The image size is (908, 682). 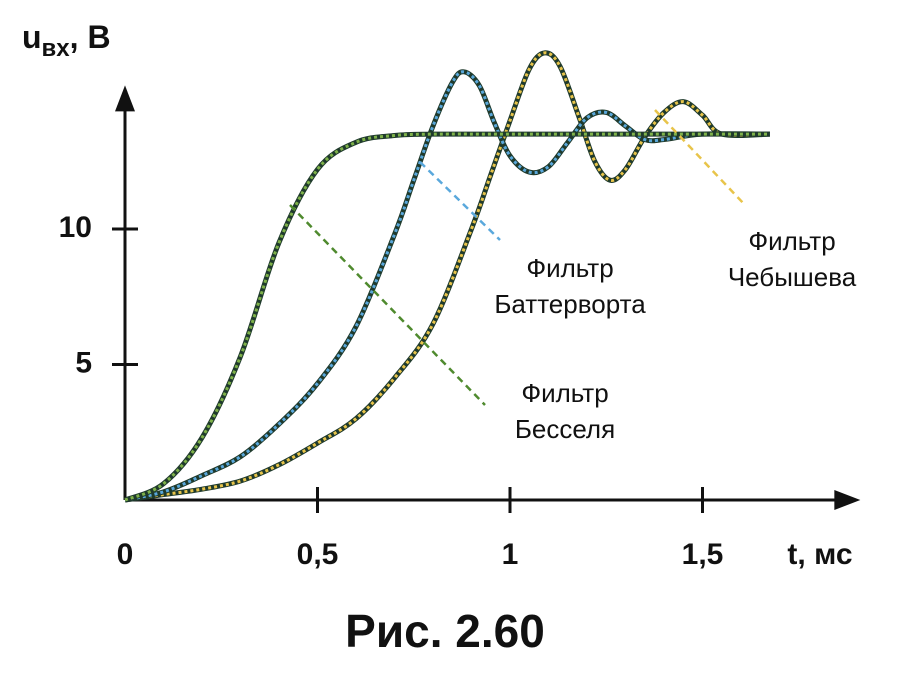 I want to click on y-axis-arrow, so click(x=125, y=98).